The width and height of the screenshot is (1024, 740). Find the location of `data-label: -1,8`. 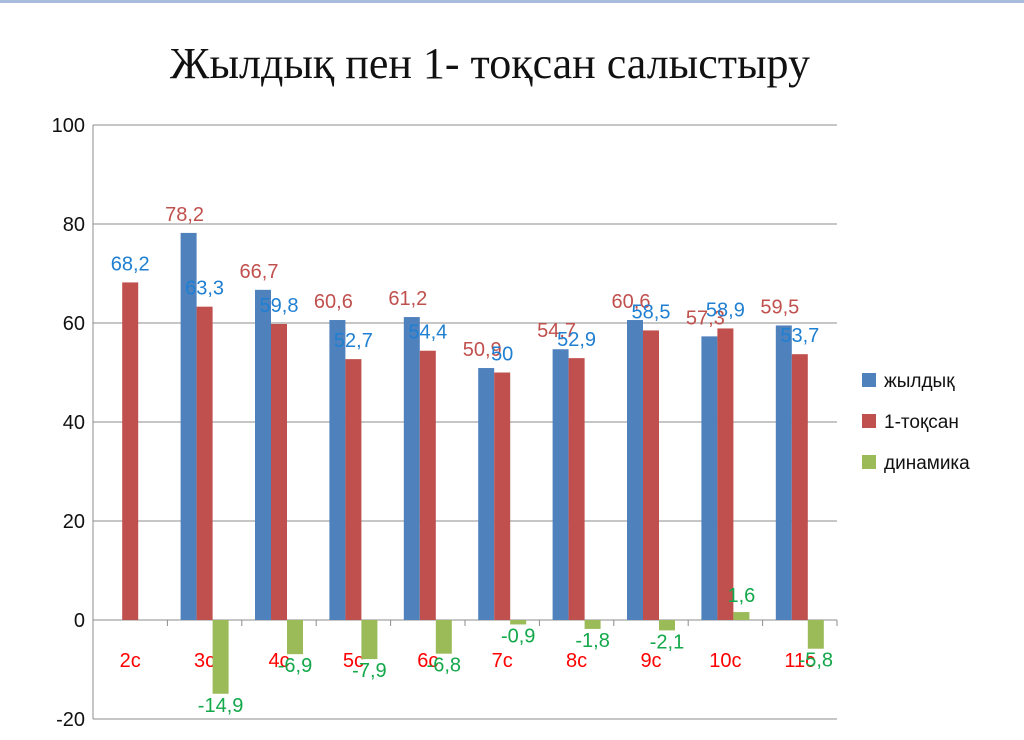

data-label: -1,8 is located at coordinates (592, 641).